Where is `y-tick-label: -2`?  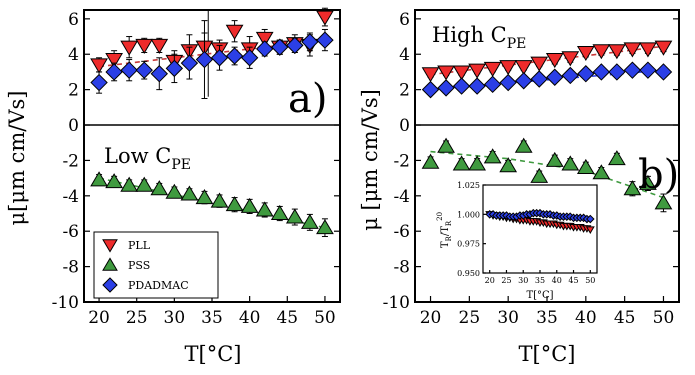 y-tick-label: -2 is located at coordinates (401, 161).